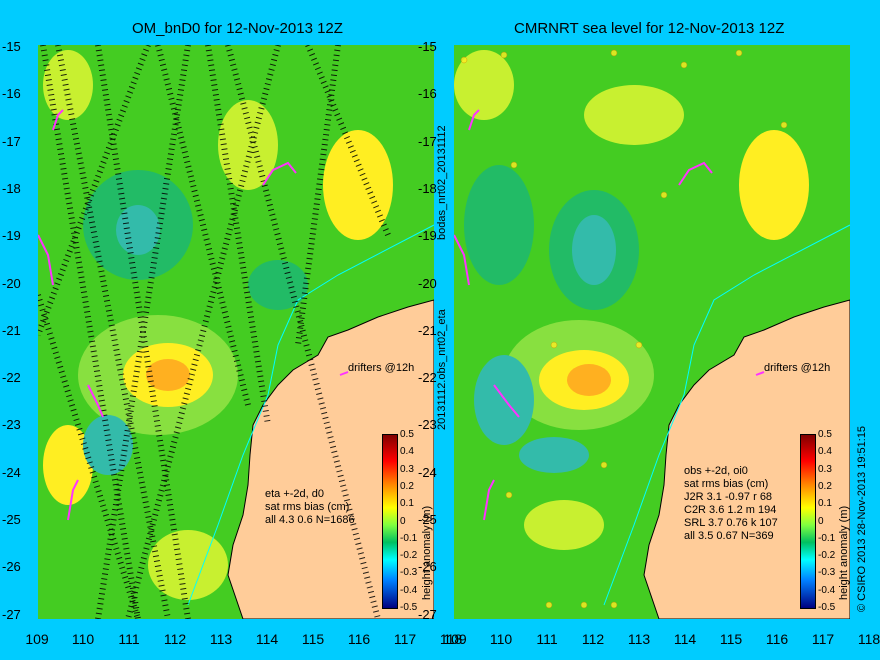 This screenshot has height=660, width=880. What do you see at coordinates (295, 494) in the screenshot?
I see `left-stats-line-1: eta +-2d, d0` at bounding box center [295, 494].